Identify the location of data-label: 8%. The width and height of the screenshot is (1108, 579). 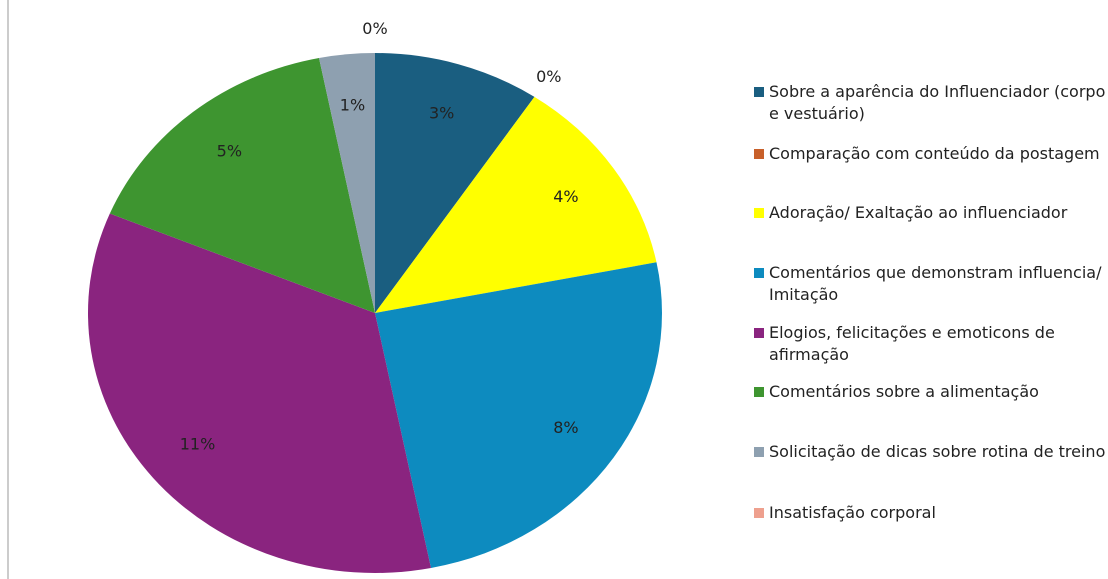
(565, 427).